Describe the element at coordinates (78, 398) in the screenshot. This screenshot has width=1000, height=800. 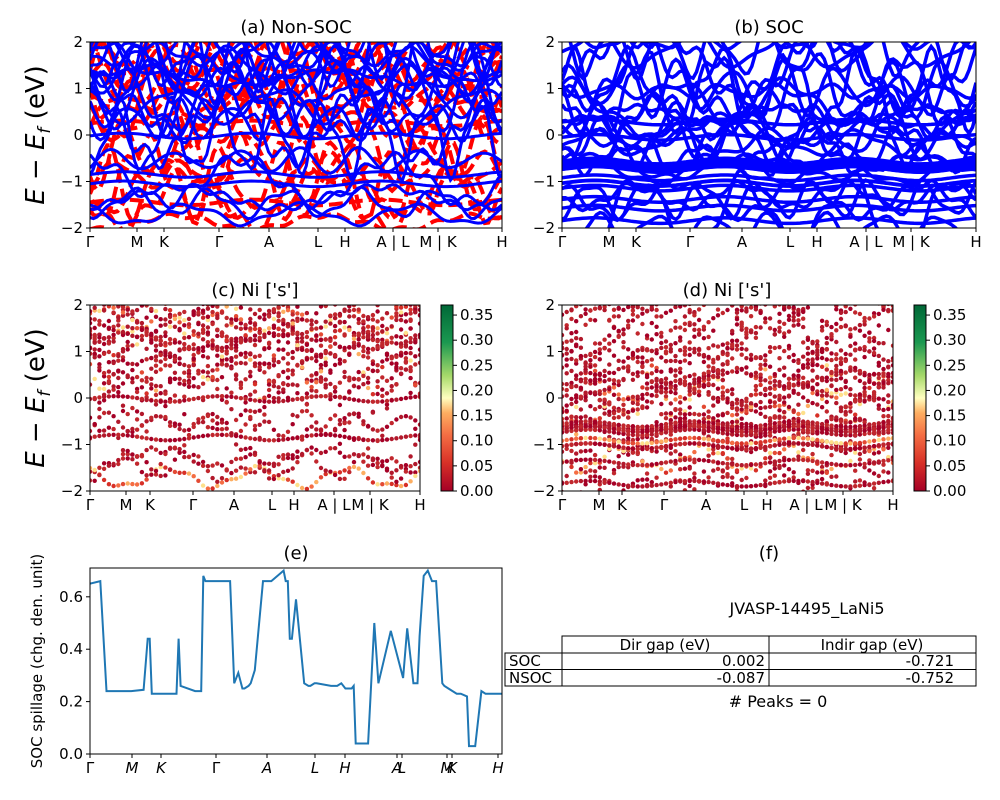
I see `panel-c-ytick: 0` at that location.